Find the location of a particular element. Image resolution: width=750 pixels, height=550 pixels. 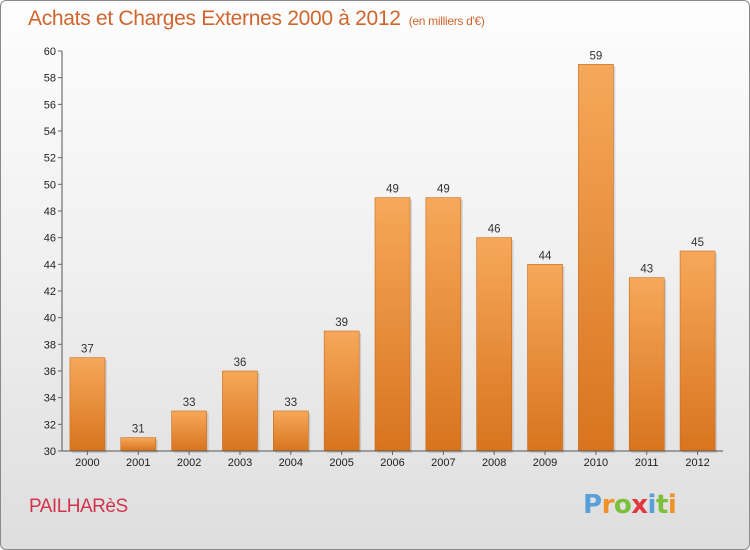

data-label: 46 is located at coordinates (494, 230).